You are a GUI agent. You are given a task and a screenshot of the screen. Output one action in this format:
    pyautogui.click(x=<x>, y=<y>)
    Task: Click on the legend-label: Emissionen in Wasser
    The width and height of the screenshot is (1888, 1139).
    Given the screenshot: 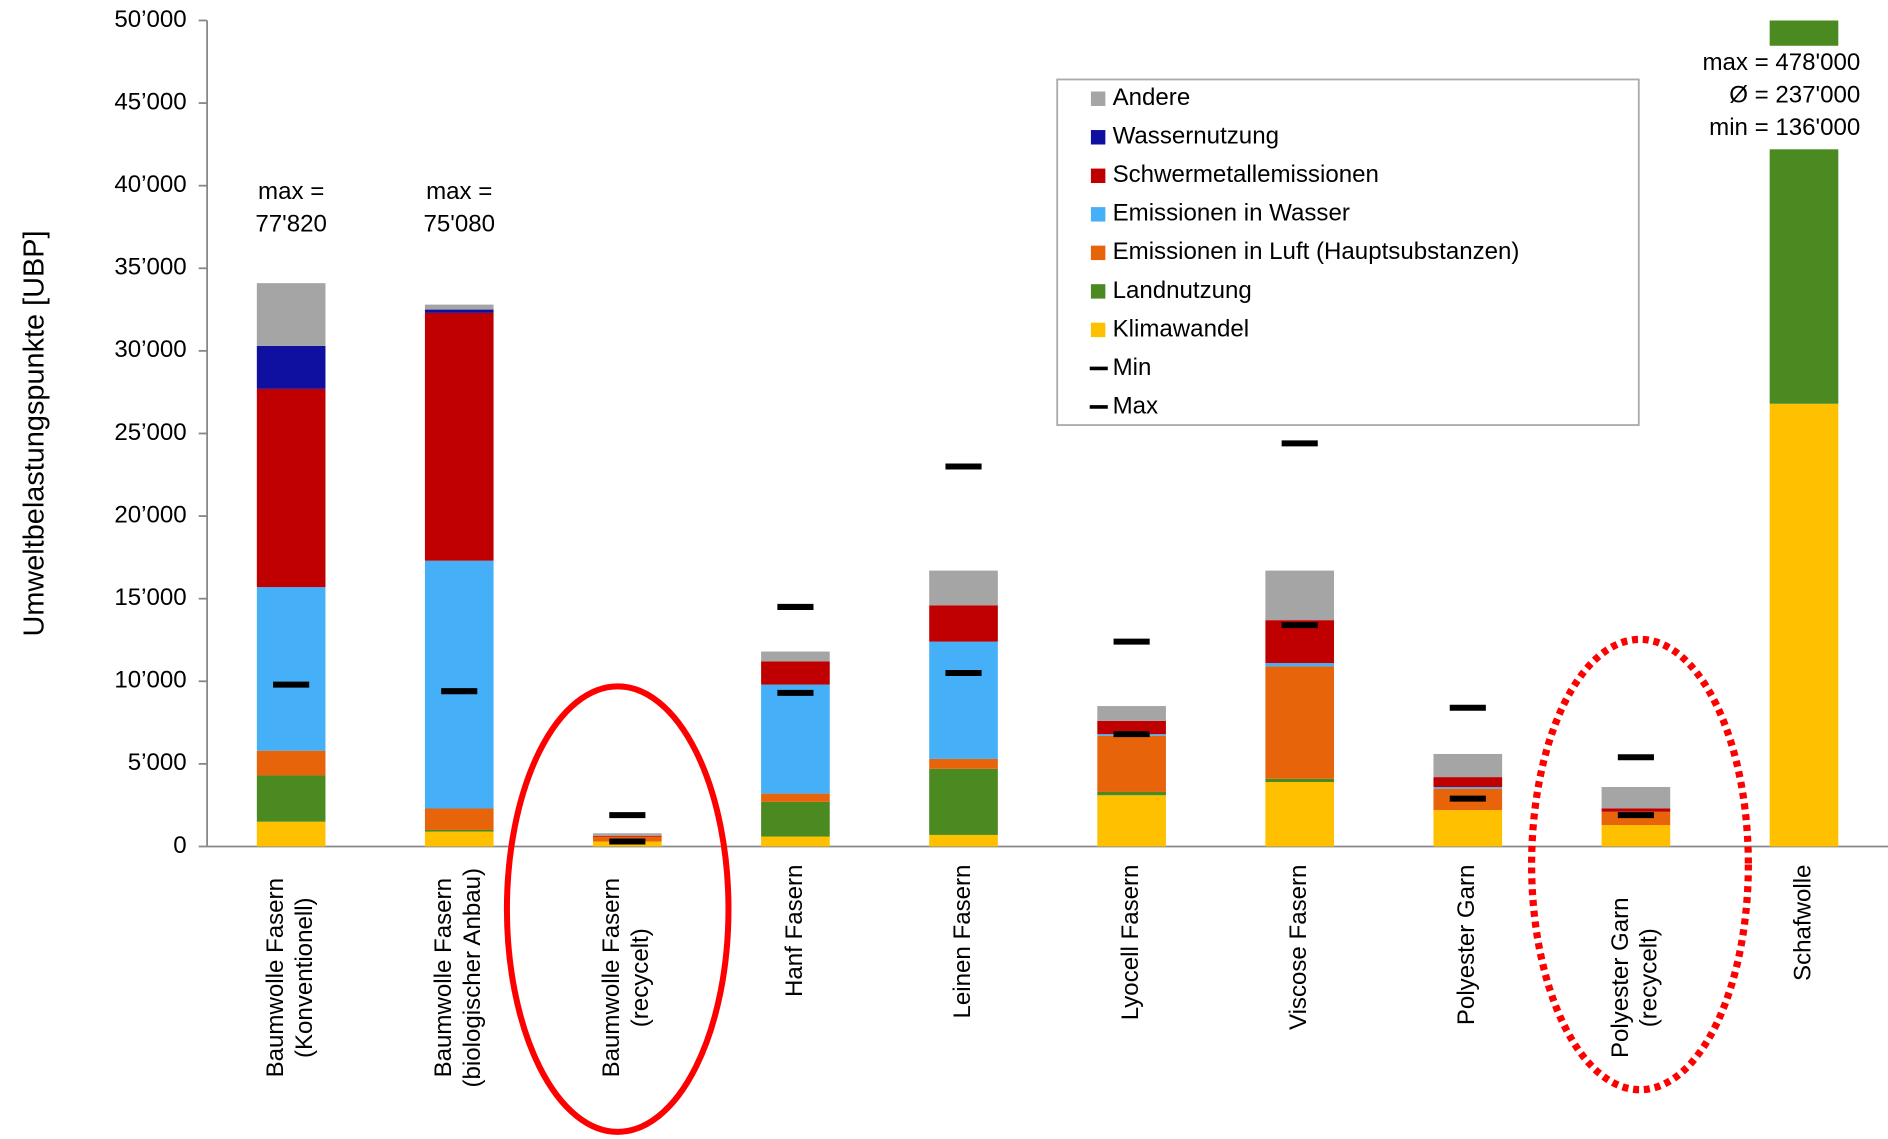 What is the action you would take?
    pyautogui.click(x=1231, y=213)
    